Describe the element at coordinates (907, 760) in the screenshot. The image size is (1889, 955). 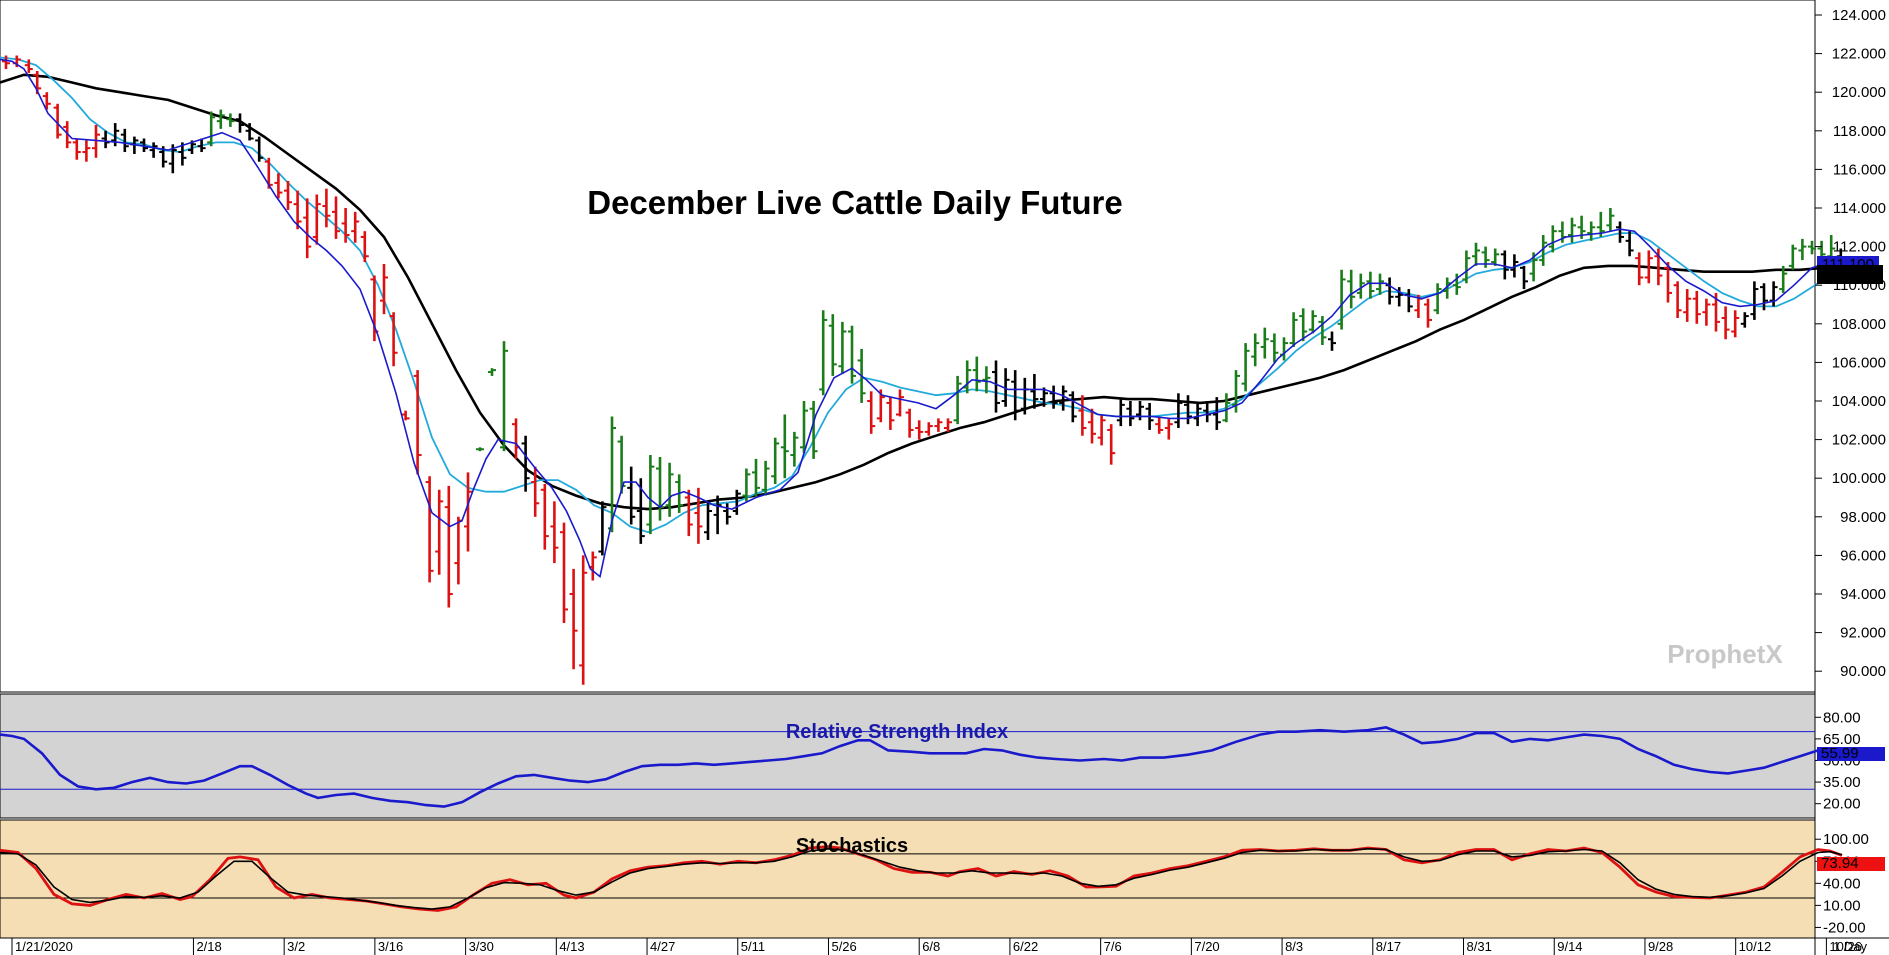
I see `rsi-level-lines` at that location.